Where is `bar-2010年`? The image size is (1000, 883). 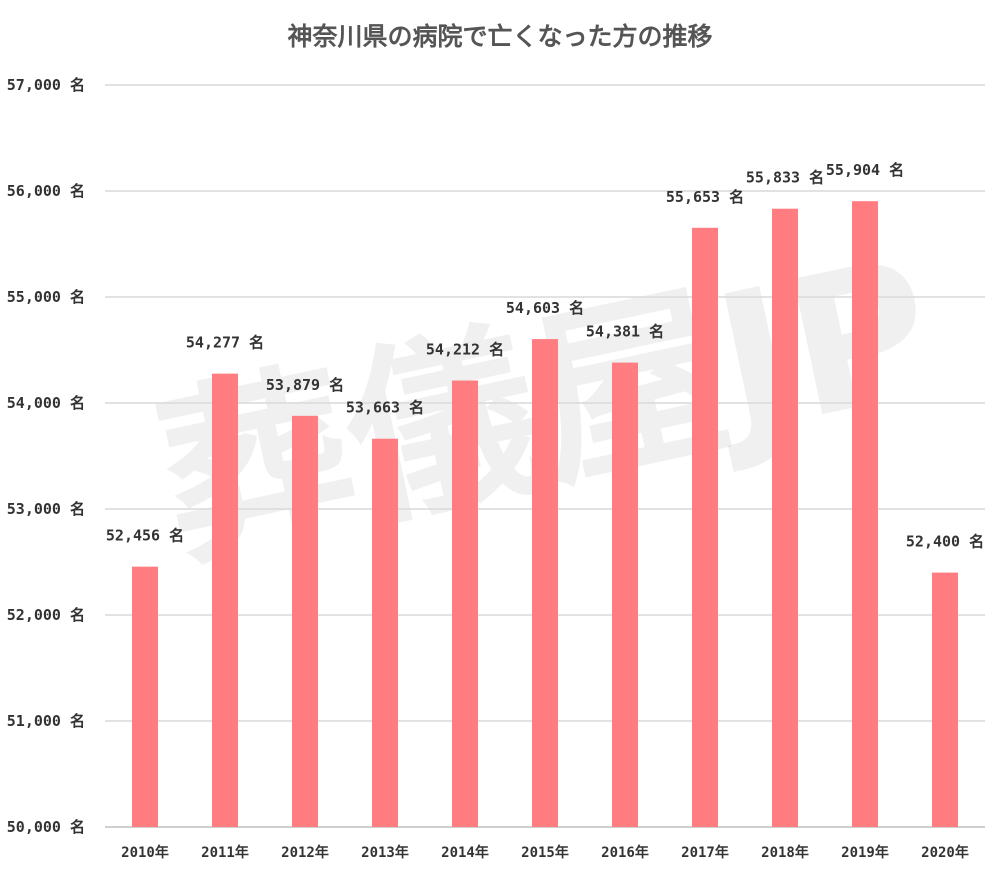 bar-2010年 is located at coordinates (145, 696).